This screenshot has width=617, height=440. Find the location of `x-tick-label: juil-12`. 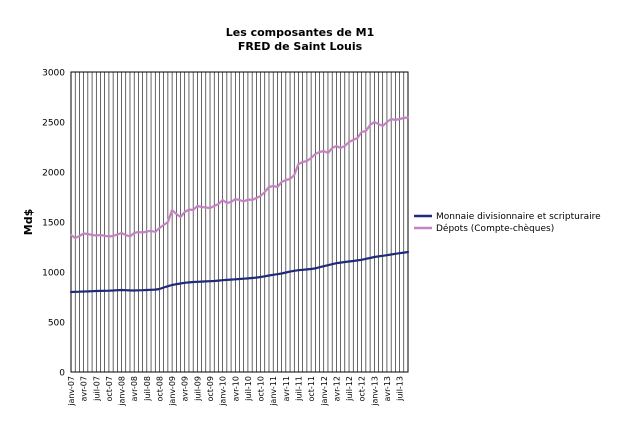

x-tick-label: juil-12 is located at coordinates (349, 389).